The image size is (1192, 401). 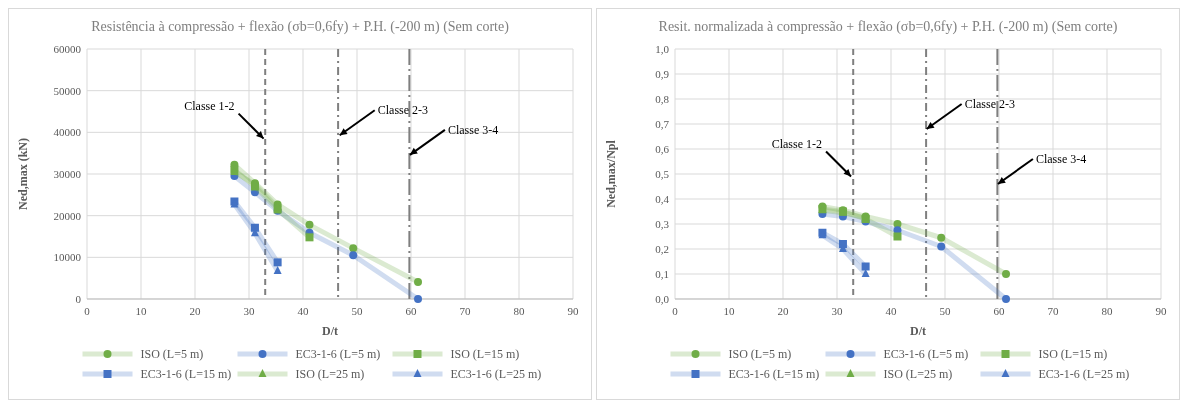 What do you see at coordinates (78, 299) in the screenshot?
I see `y-tick-label: 0` at bounding box center [78, 299].